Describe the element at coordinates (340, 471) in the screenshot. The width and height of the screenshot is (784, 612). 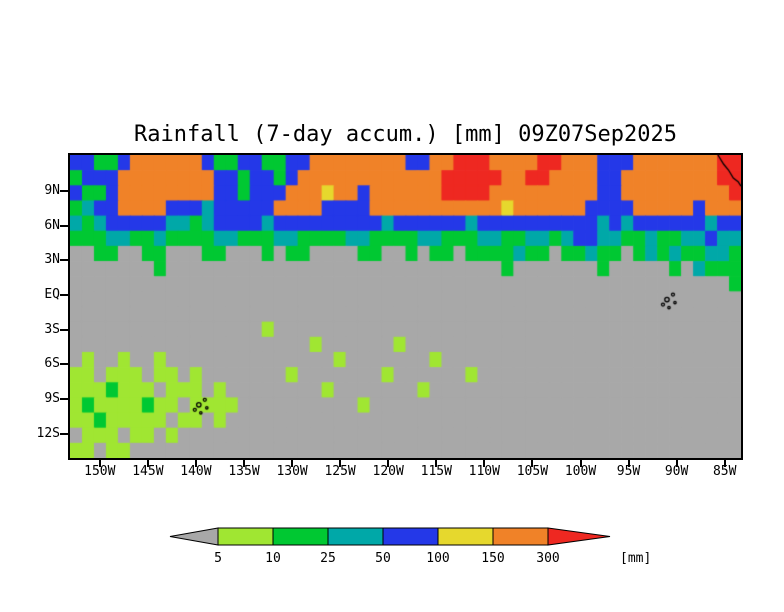
I see `lon-label: 125W` at that location.